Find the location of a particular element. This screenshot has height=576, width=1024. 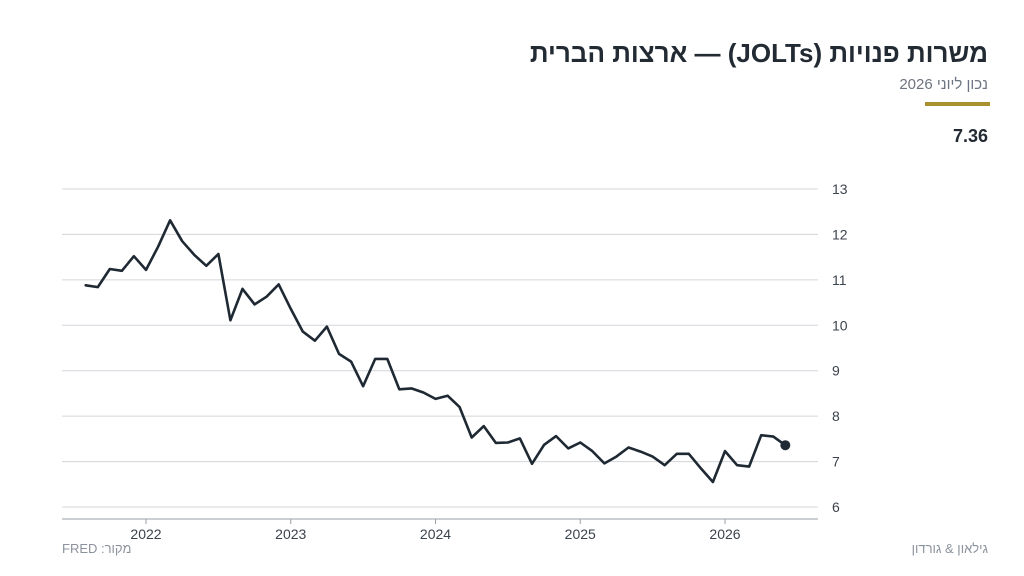

y-tick-label-13: 13 is located at coordinates (840, 189).